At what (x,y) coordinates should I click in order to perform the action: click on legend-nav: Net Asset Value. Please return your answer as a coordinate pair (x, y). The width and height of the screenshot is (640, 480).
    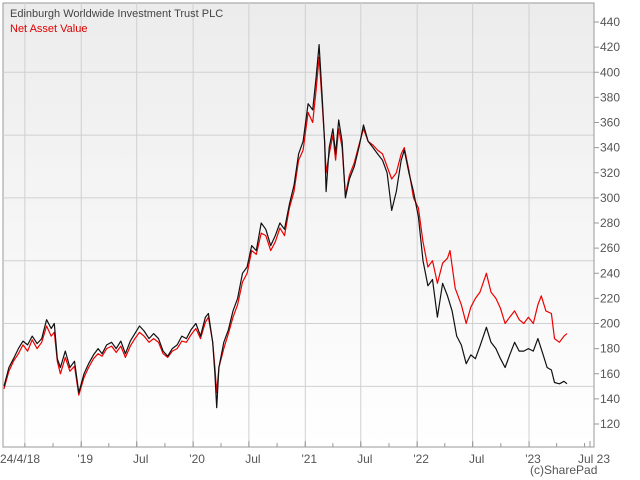
    Looking at the image, I should click on (49, 29).